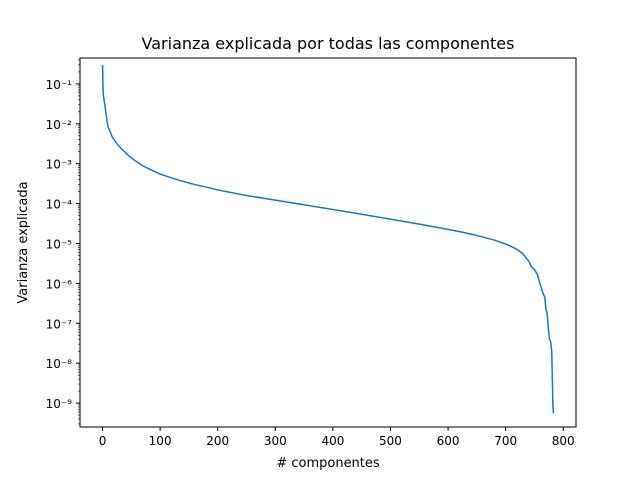 The image size is (640, 484). I want to click on x-tick-label: 200, so click(217, 441).